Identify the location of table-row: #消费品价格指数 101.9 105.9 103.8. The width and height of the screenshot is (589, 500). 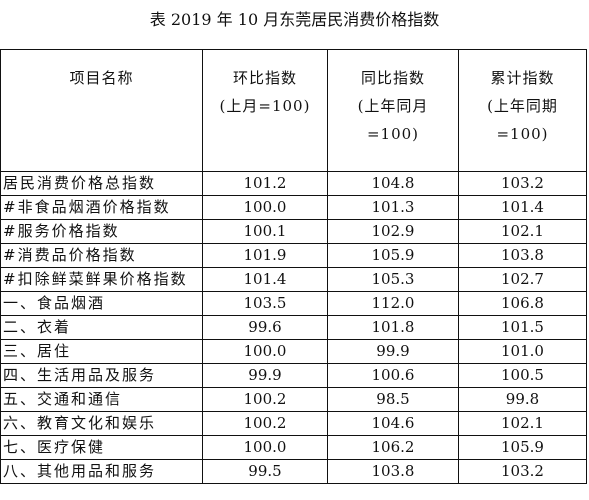
(293, 255).